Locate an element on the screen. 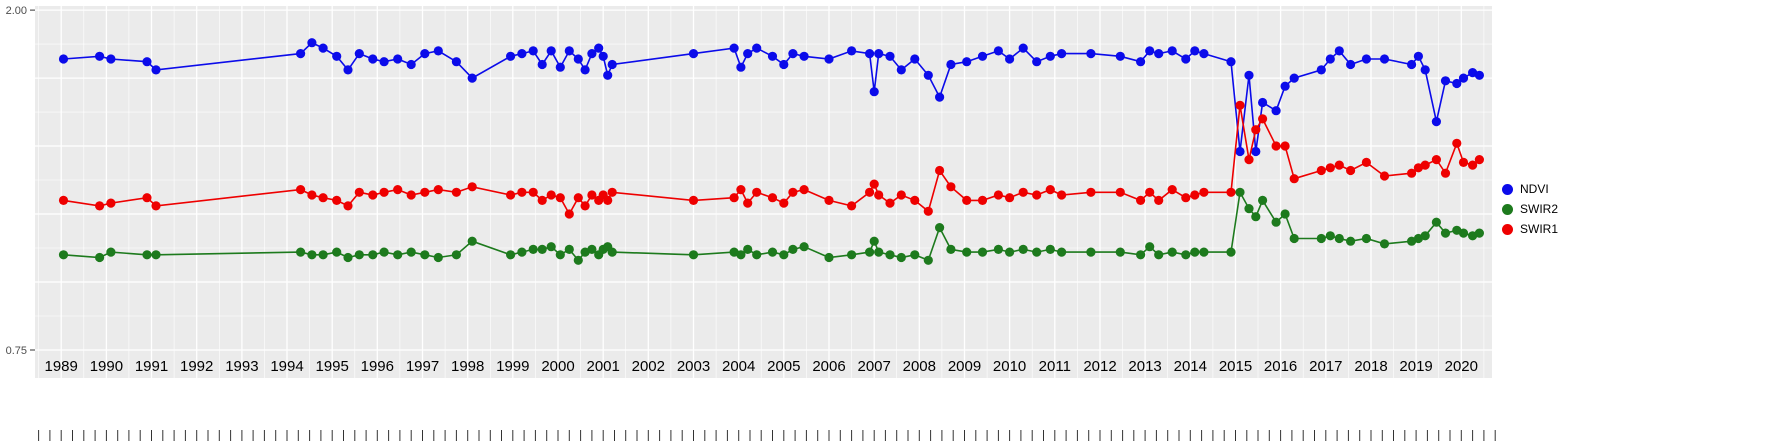 The image size is (1773, 442). x-tick-label: 2018 is located at coordinates (1370, 366).